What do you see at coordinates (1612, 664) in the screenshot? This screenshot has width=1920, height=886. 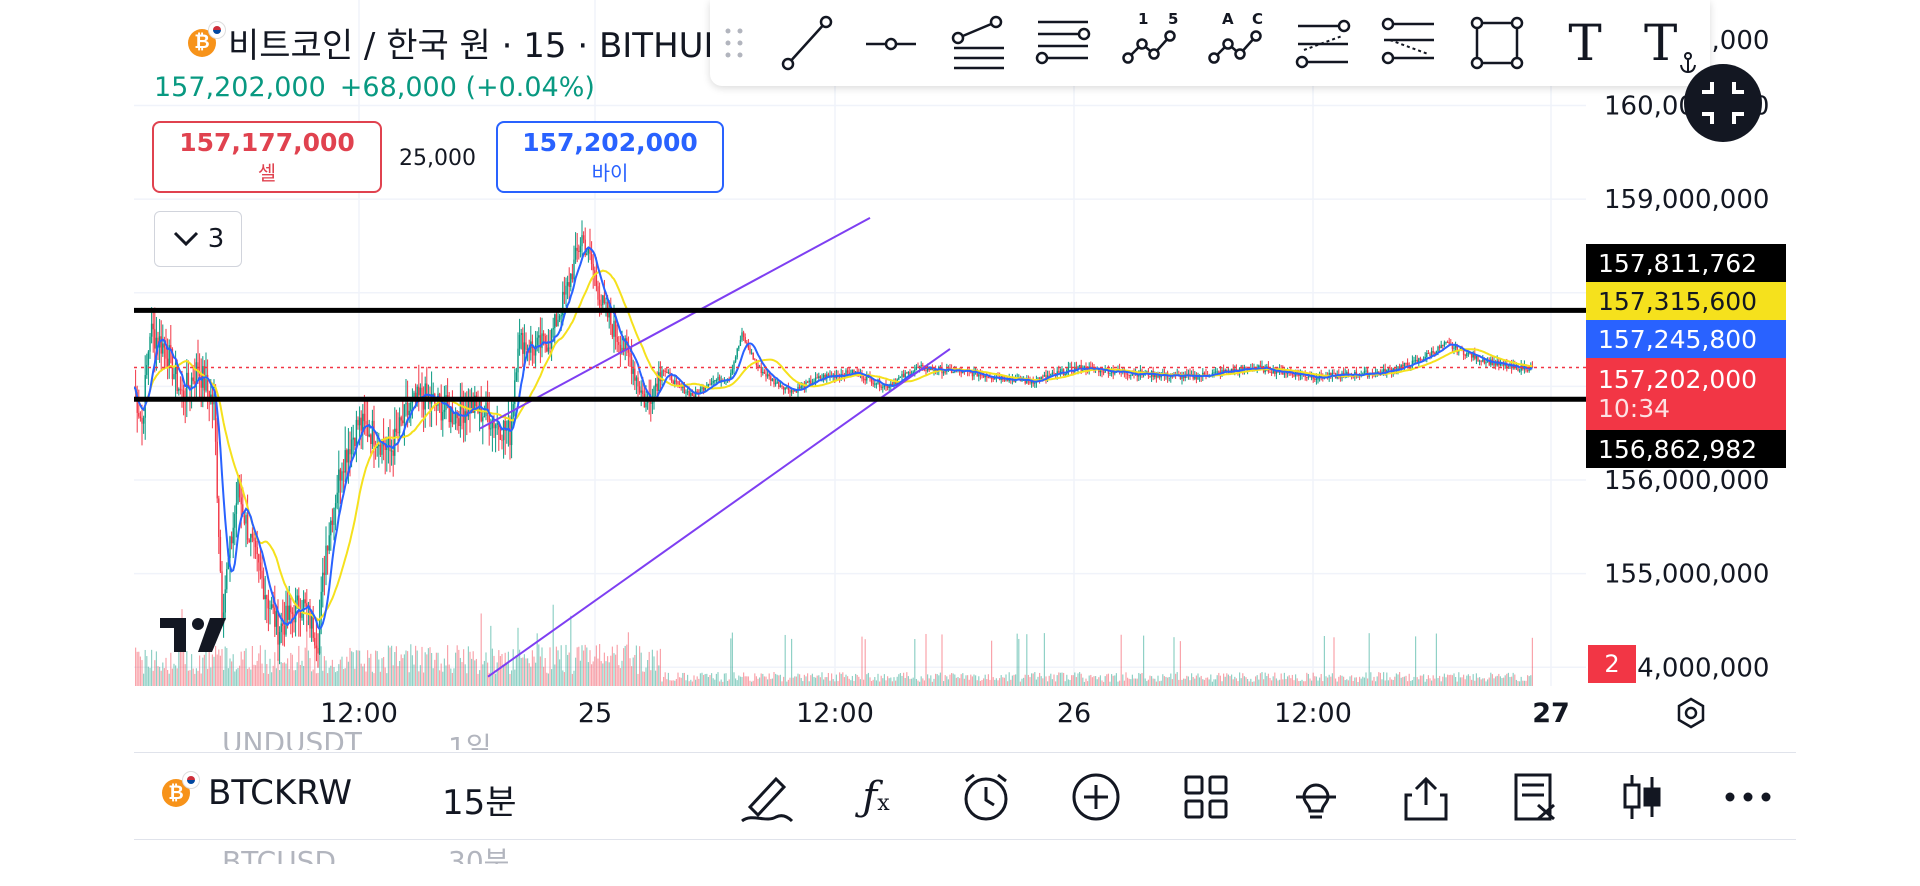 I see `alert-badge: 2` at bounding box center [1612, 664].